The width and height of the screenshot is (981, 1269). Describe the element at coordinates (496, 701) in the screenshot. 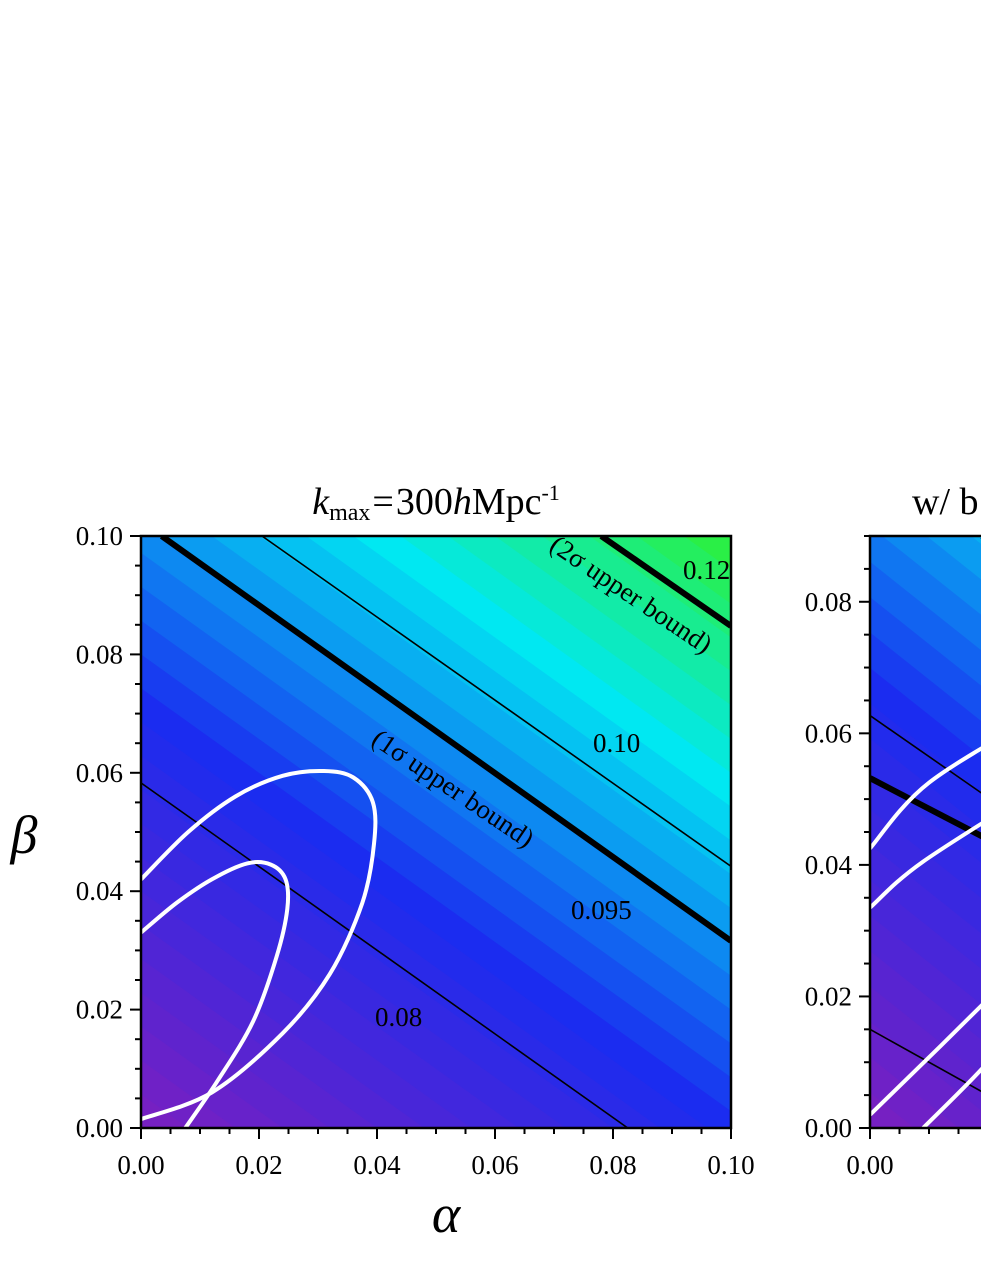

I see `contour-line-0.10` at that location.